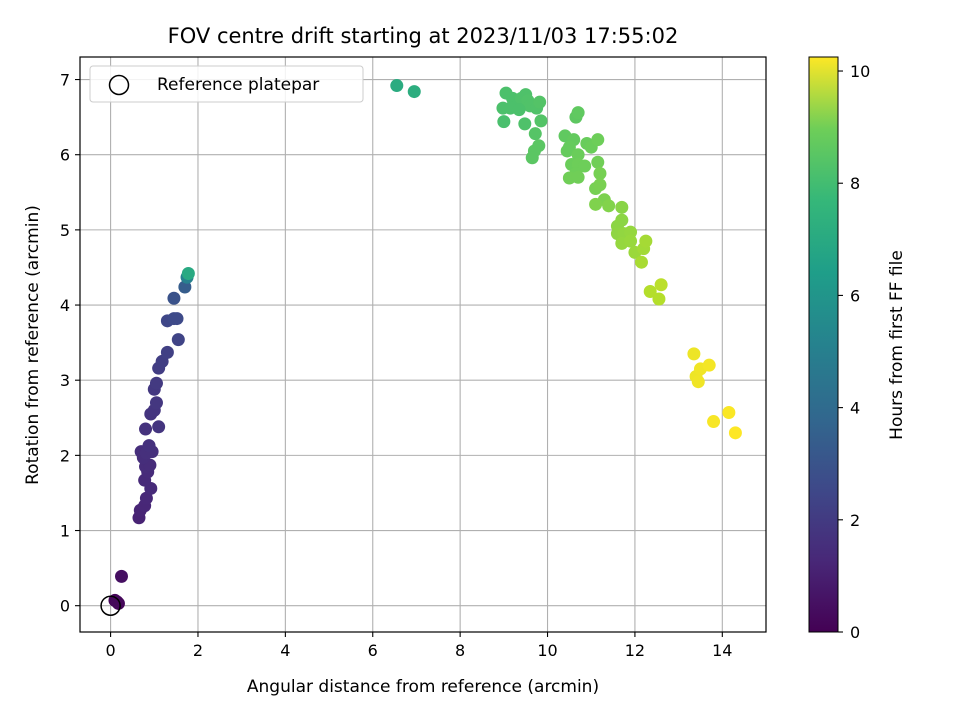 This screenshot has height=720, width=960. I want to click on colorbar: 0 2 4 6 8 10 Hours from first FF file, so click(857, 349).